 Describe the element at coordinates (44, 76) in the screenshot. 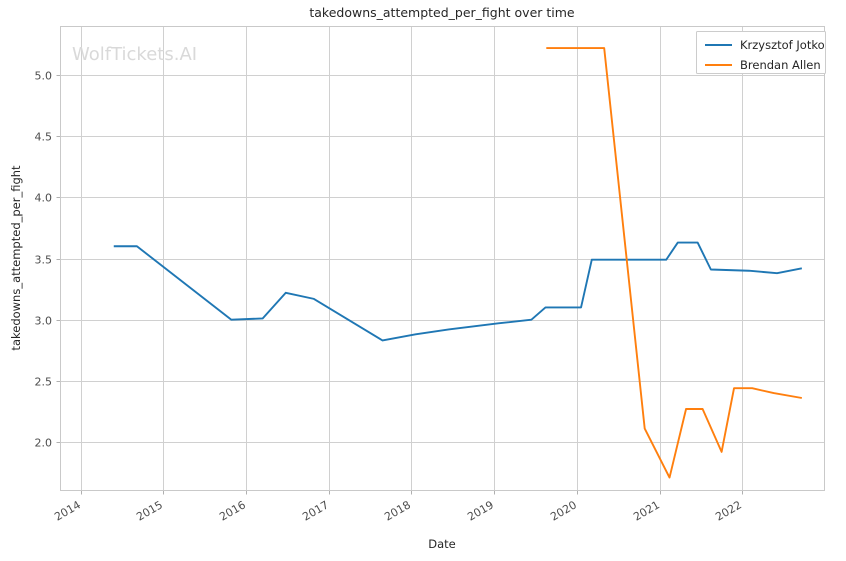

I see `y-tick-label: 5.0` at that location.